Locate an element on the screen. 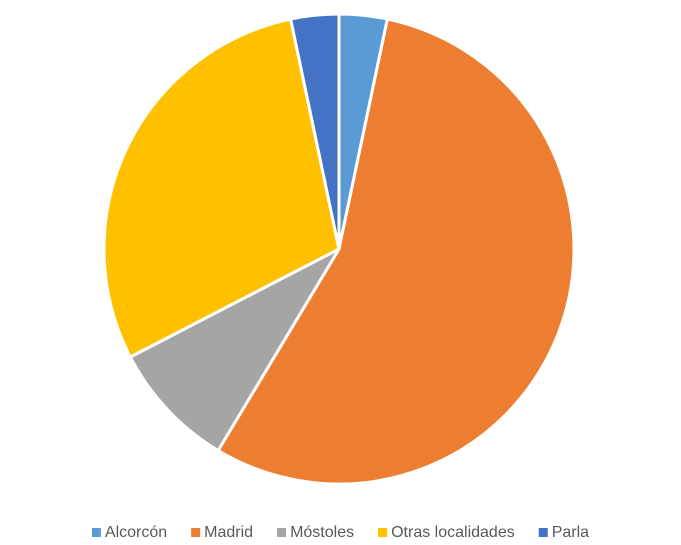  legend-label: Alcorcón is located at coordinates (136, 532).